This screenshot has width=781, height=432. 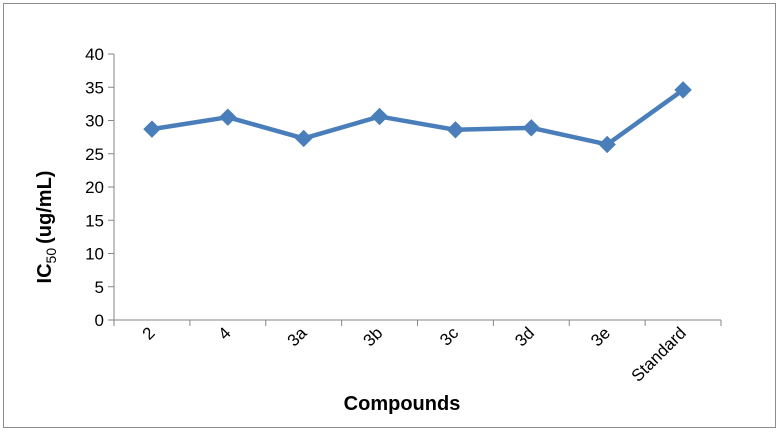 I want to click on y-axis: 0 5 10 15 20 25 30 35 40, so click(x=100, y=187).